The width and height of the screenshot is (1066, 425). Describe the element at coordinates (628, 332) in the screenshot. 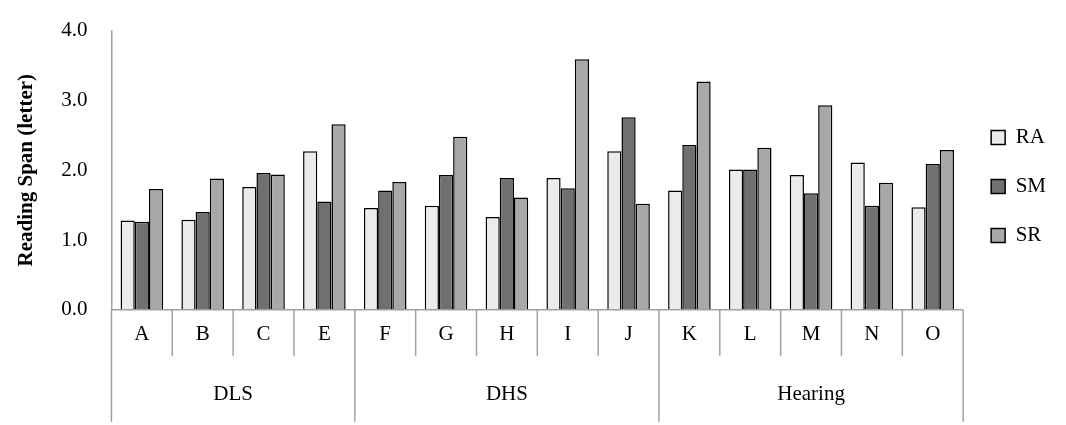

I see `x-tick-label: J` at that location.